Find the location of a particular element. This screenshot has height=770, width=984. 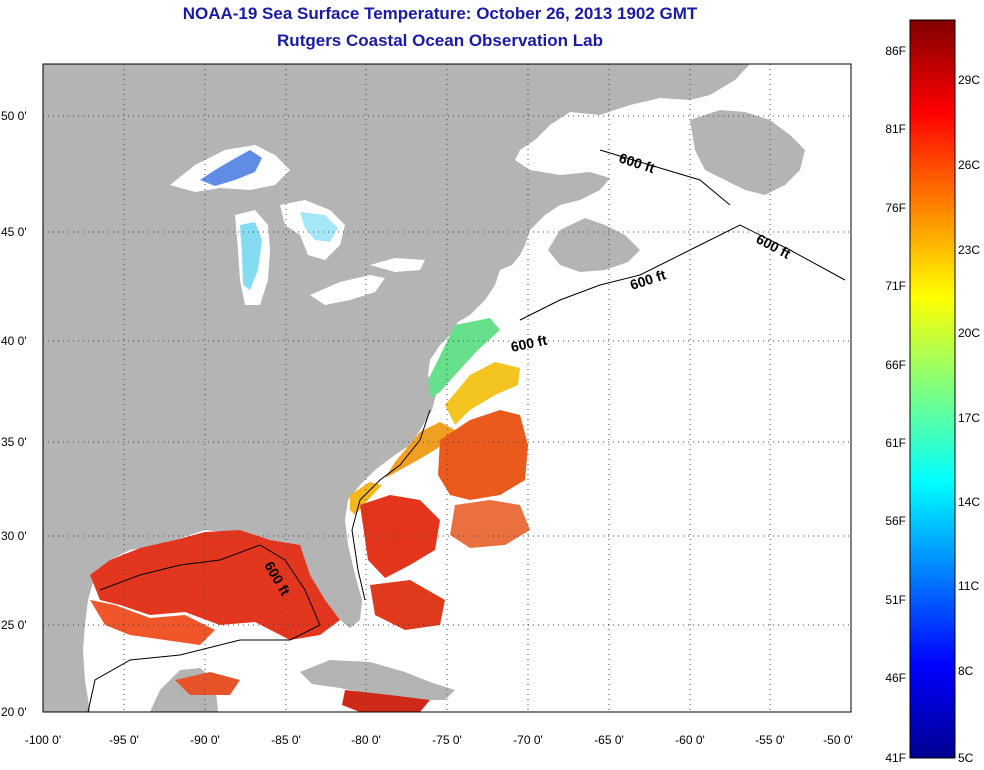

lake-michigan-sst is located at coordinates (251, 256).